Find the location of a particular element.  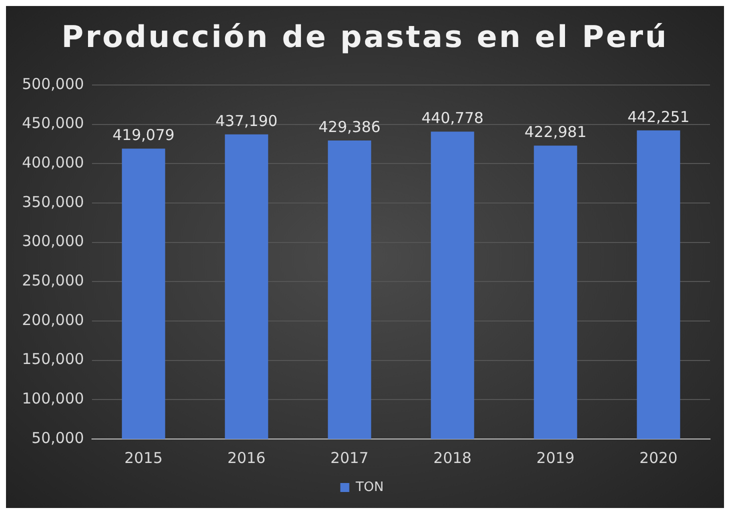

y-tick-label: 50,000 is located at coordinates (58, 437).